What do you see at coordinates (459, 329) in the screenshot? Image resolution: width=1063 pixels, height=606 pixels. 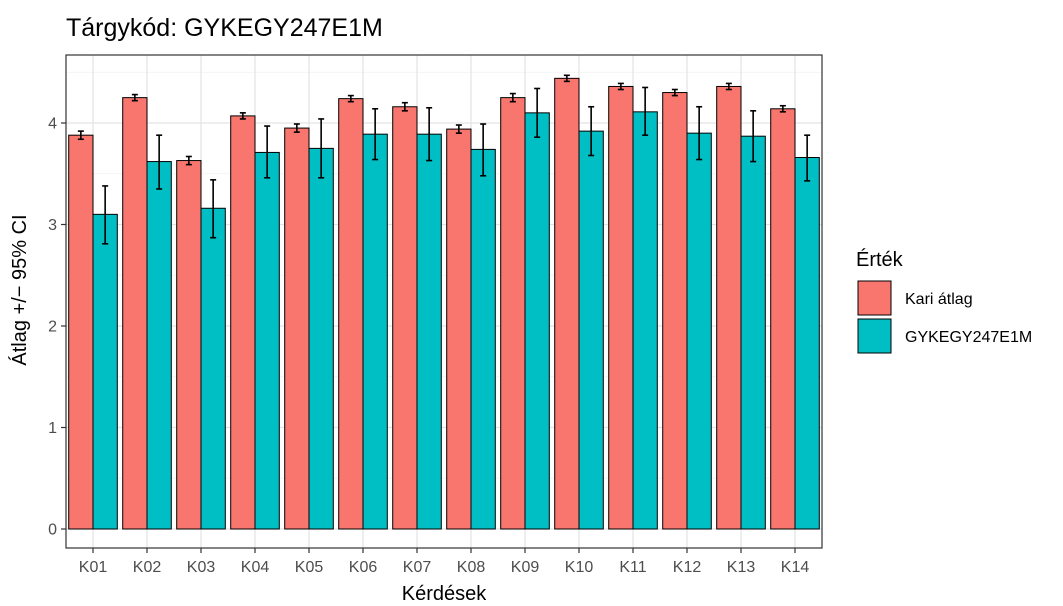 I see `bar-kari-tlag-k08` at bounding box center [459, 329].